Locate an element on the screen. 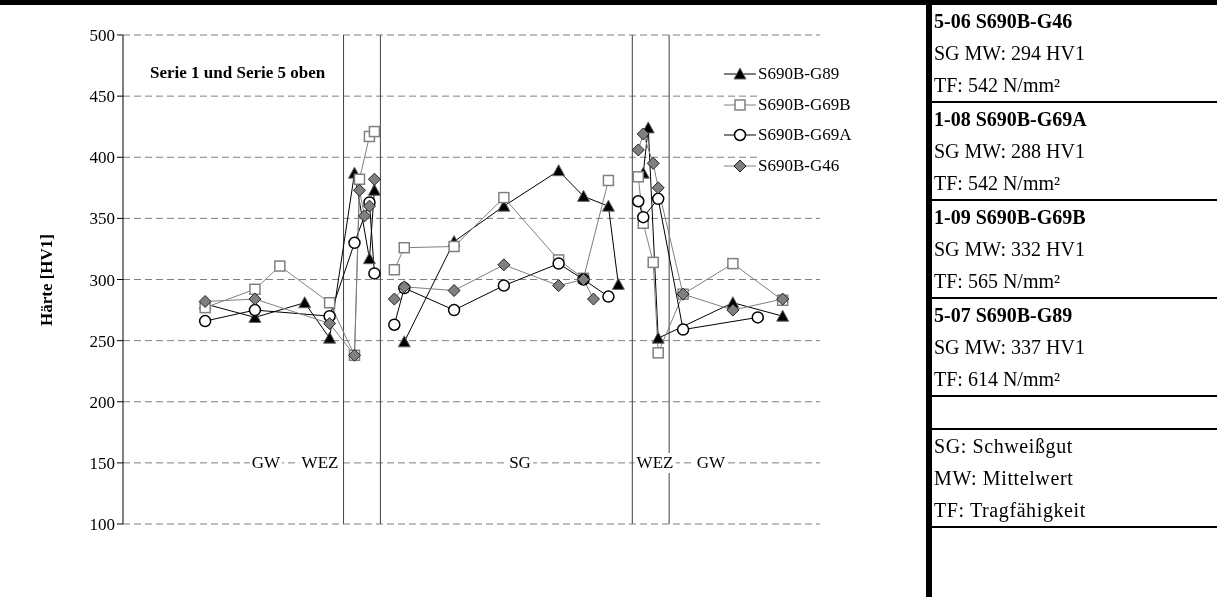 The height and width of the screenshot is (597, 1217). y-tick-label: 250 is located at coordinates (102, 341).